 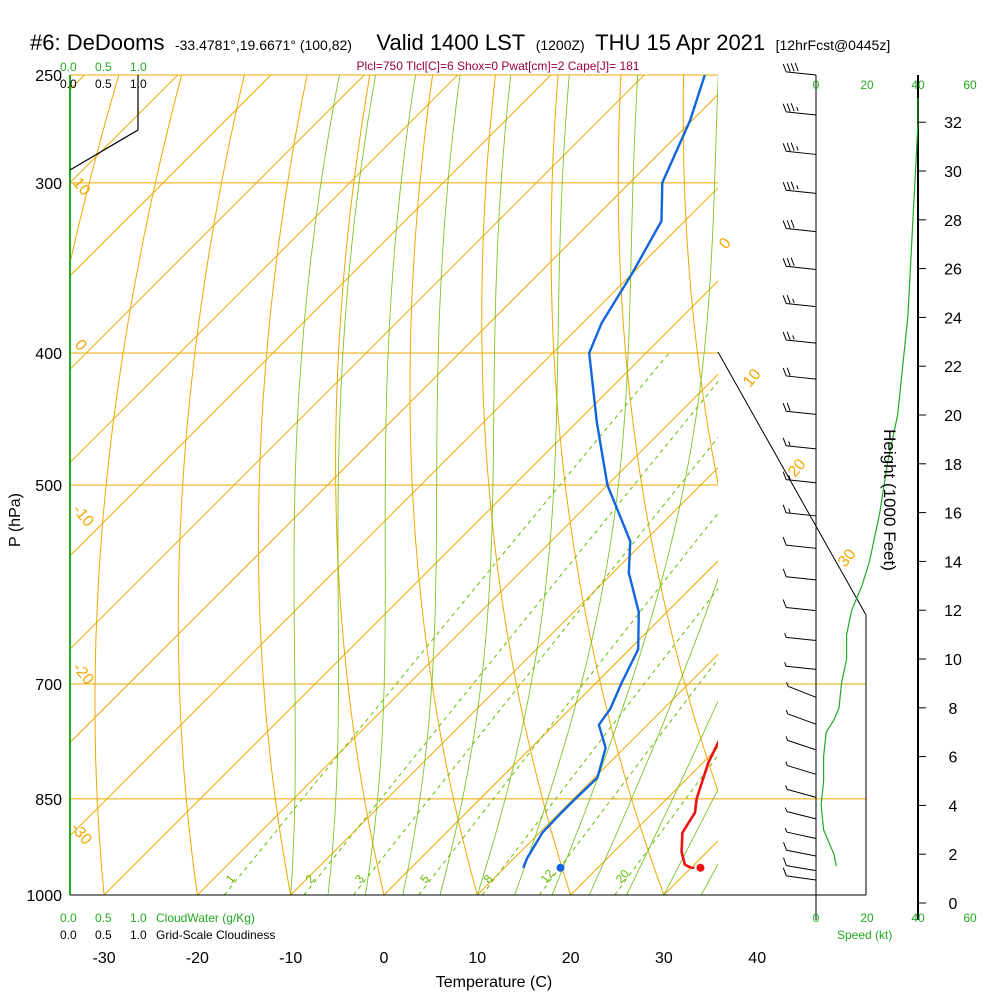 I want to click on mixing-ratio-label: 3, so click(x=359, y=879).